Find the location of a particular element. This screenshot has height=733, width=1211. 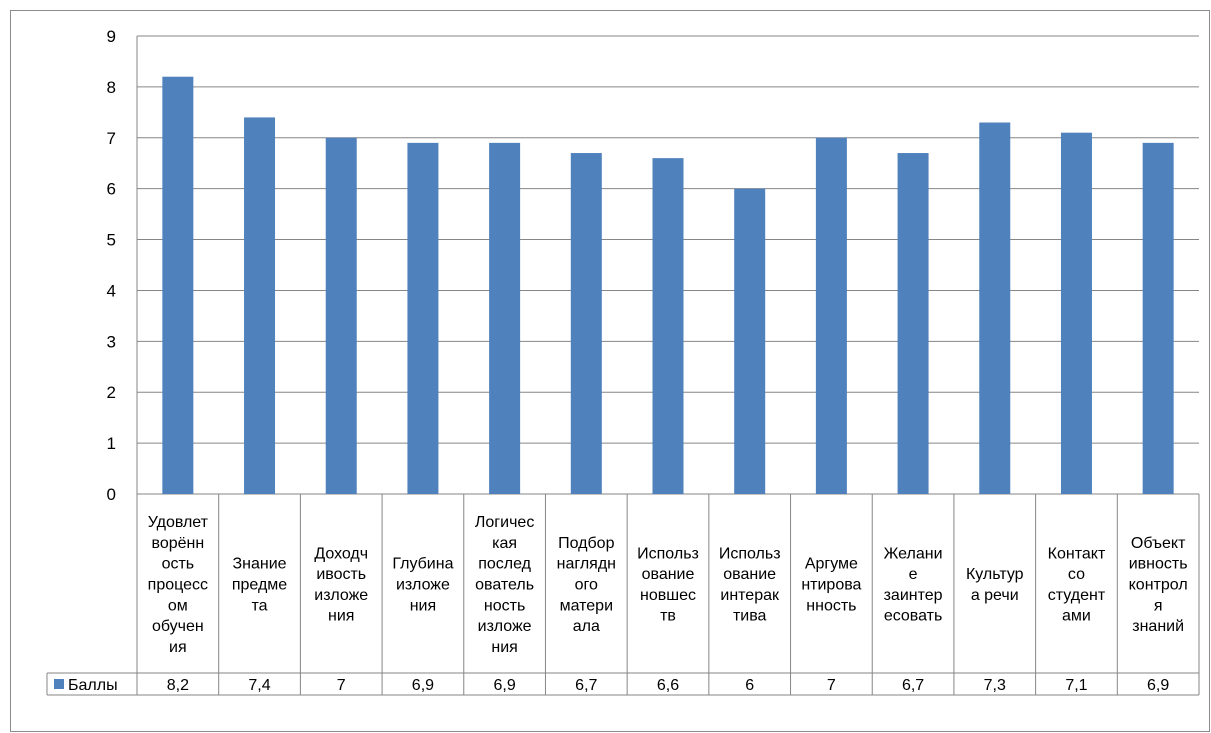

category-label: Удовлет ворённ ость процесс ом обучен ия is located at coordinates (178, 585).